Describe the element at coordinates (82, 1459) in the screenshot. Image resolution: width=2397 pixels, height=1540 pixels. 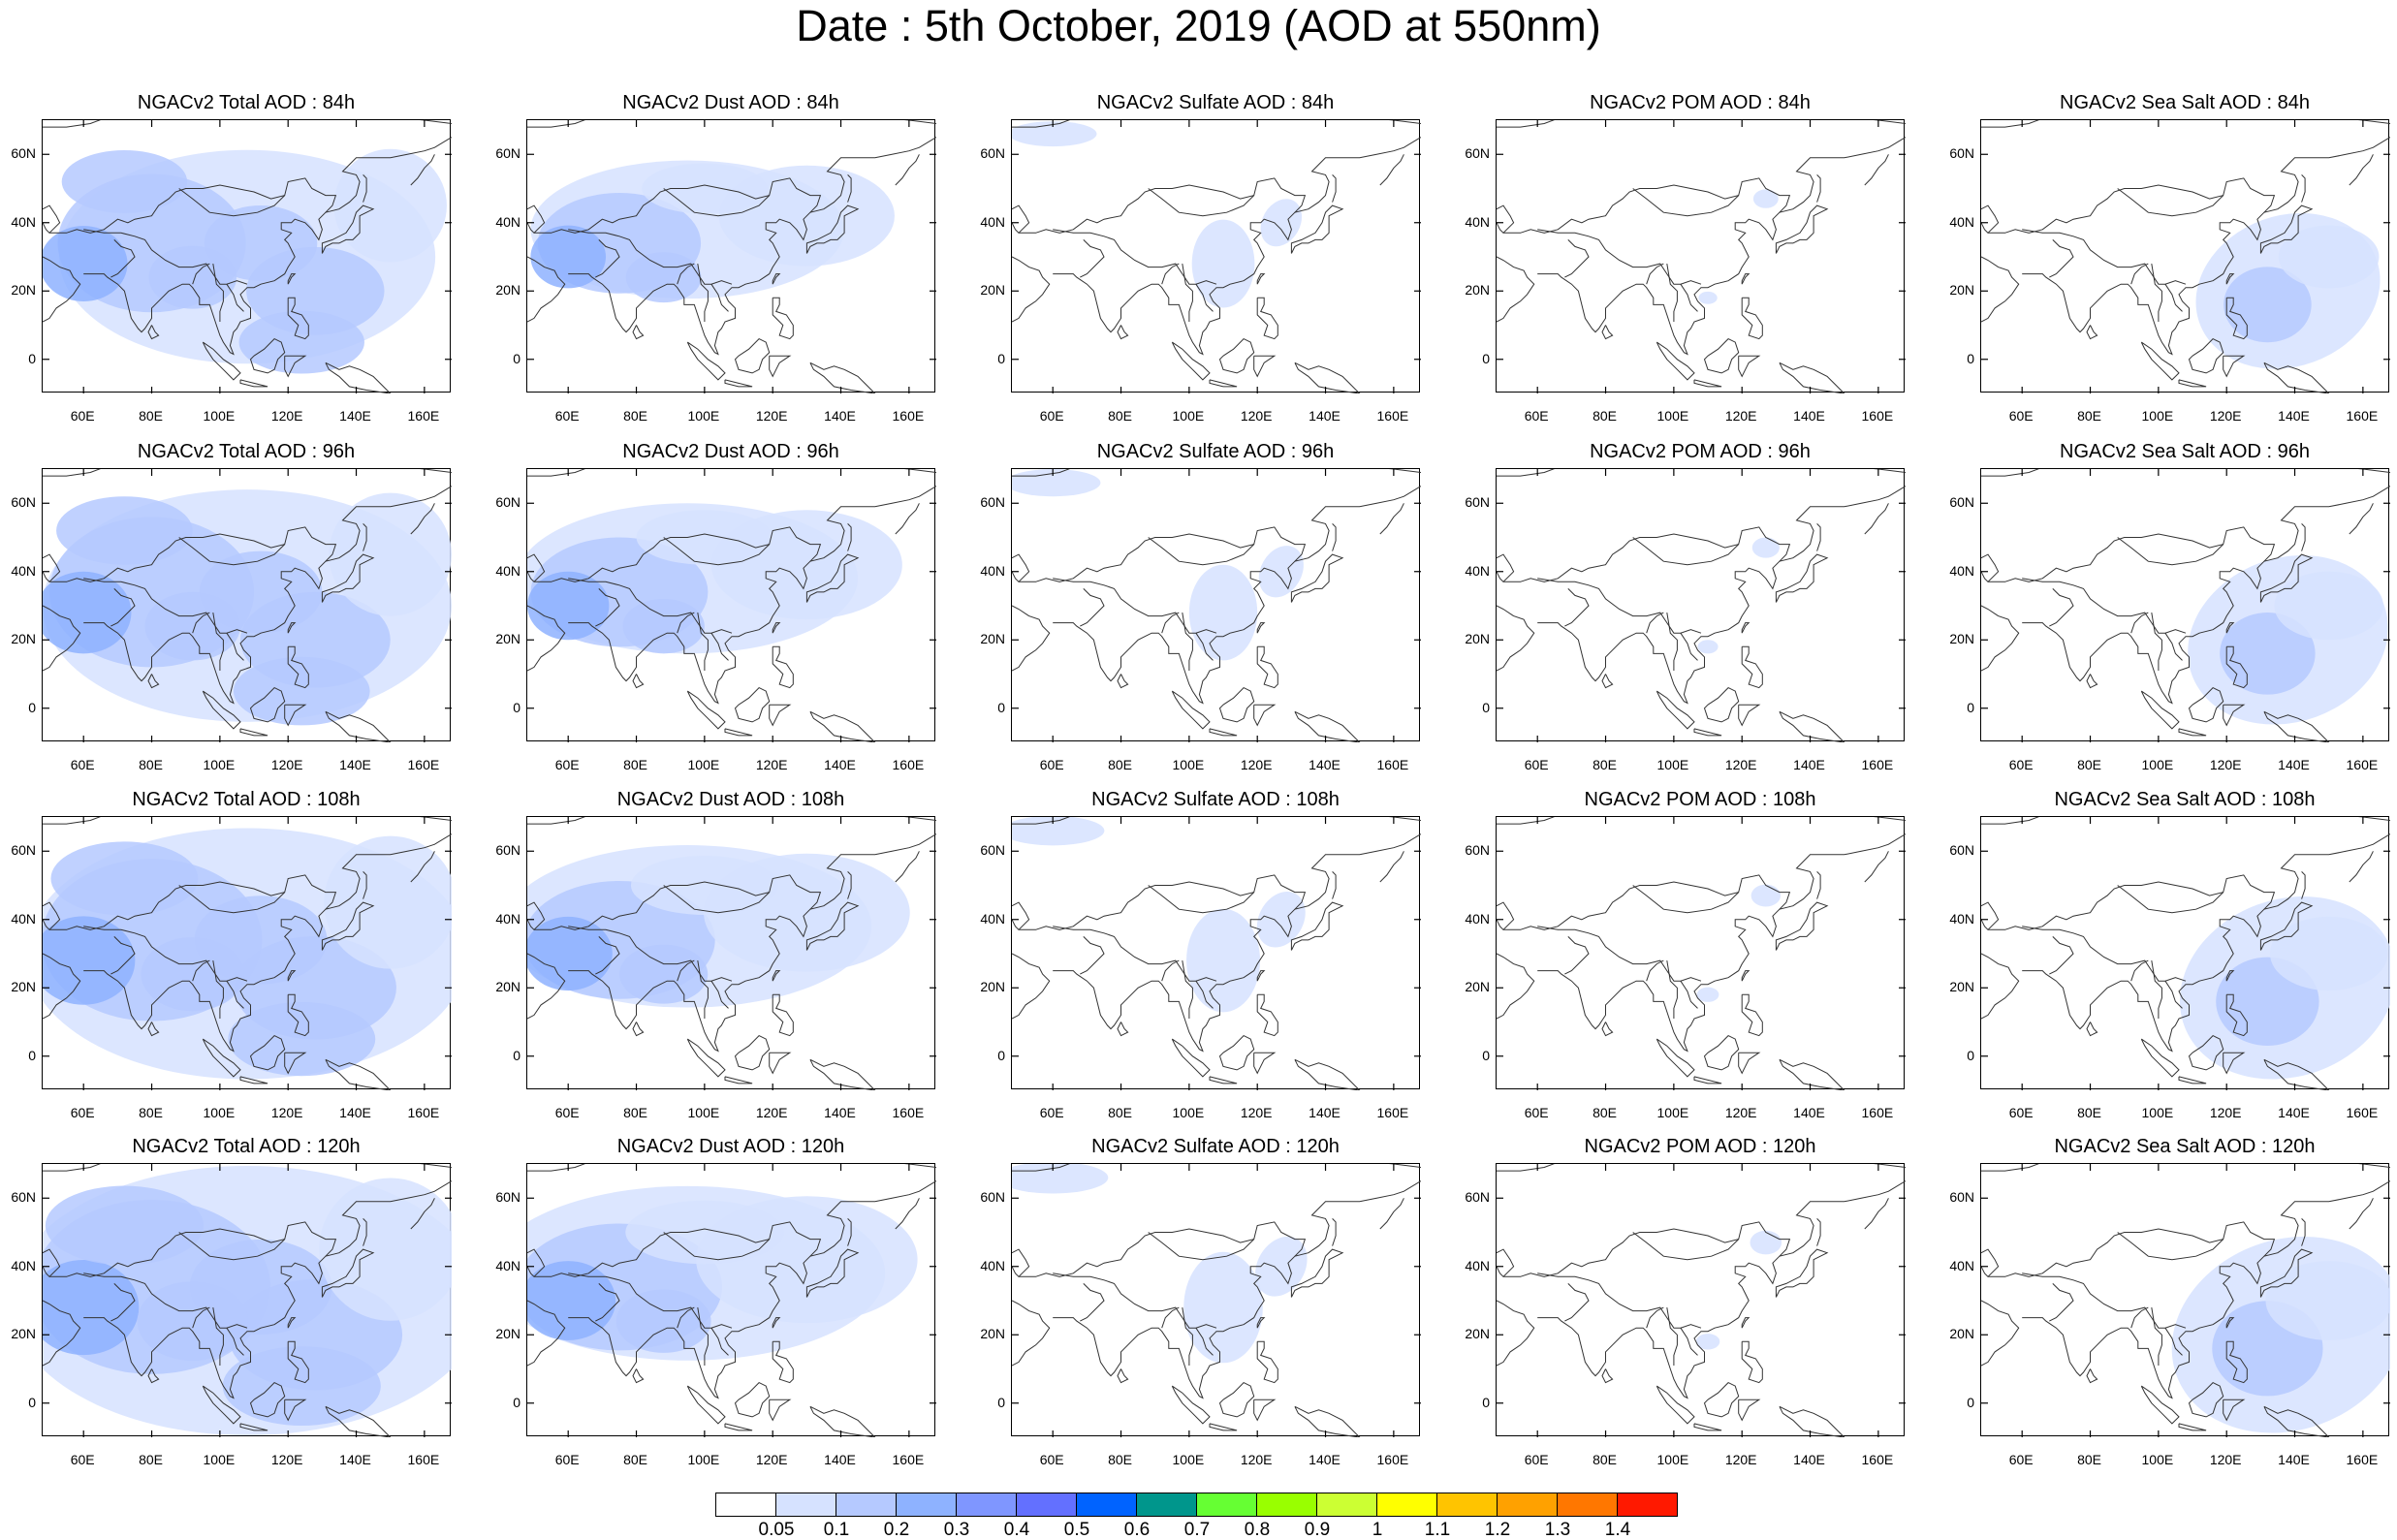
I see `lon-tick-label: 60E` at that location.